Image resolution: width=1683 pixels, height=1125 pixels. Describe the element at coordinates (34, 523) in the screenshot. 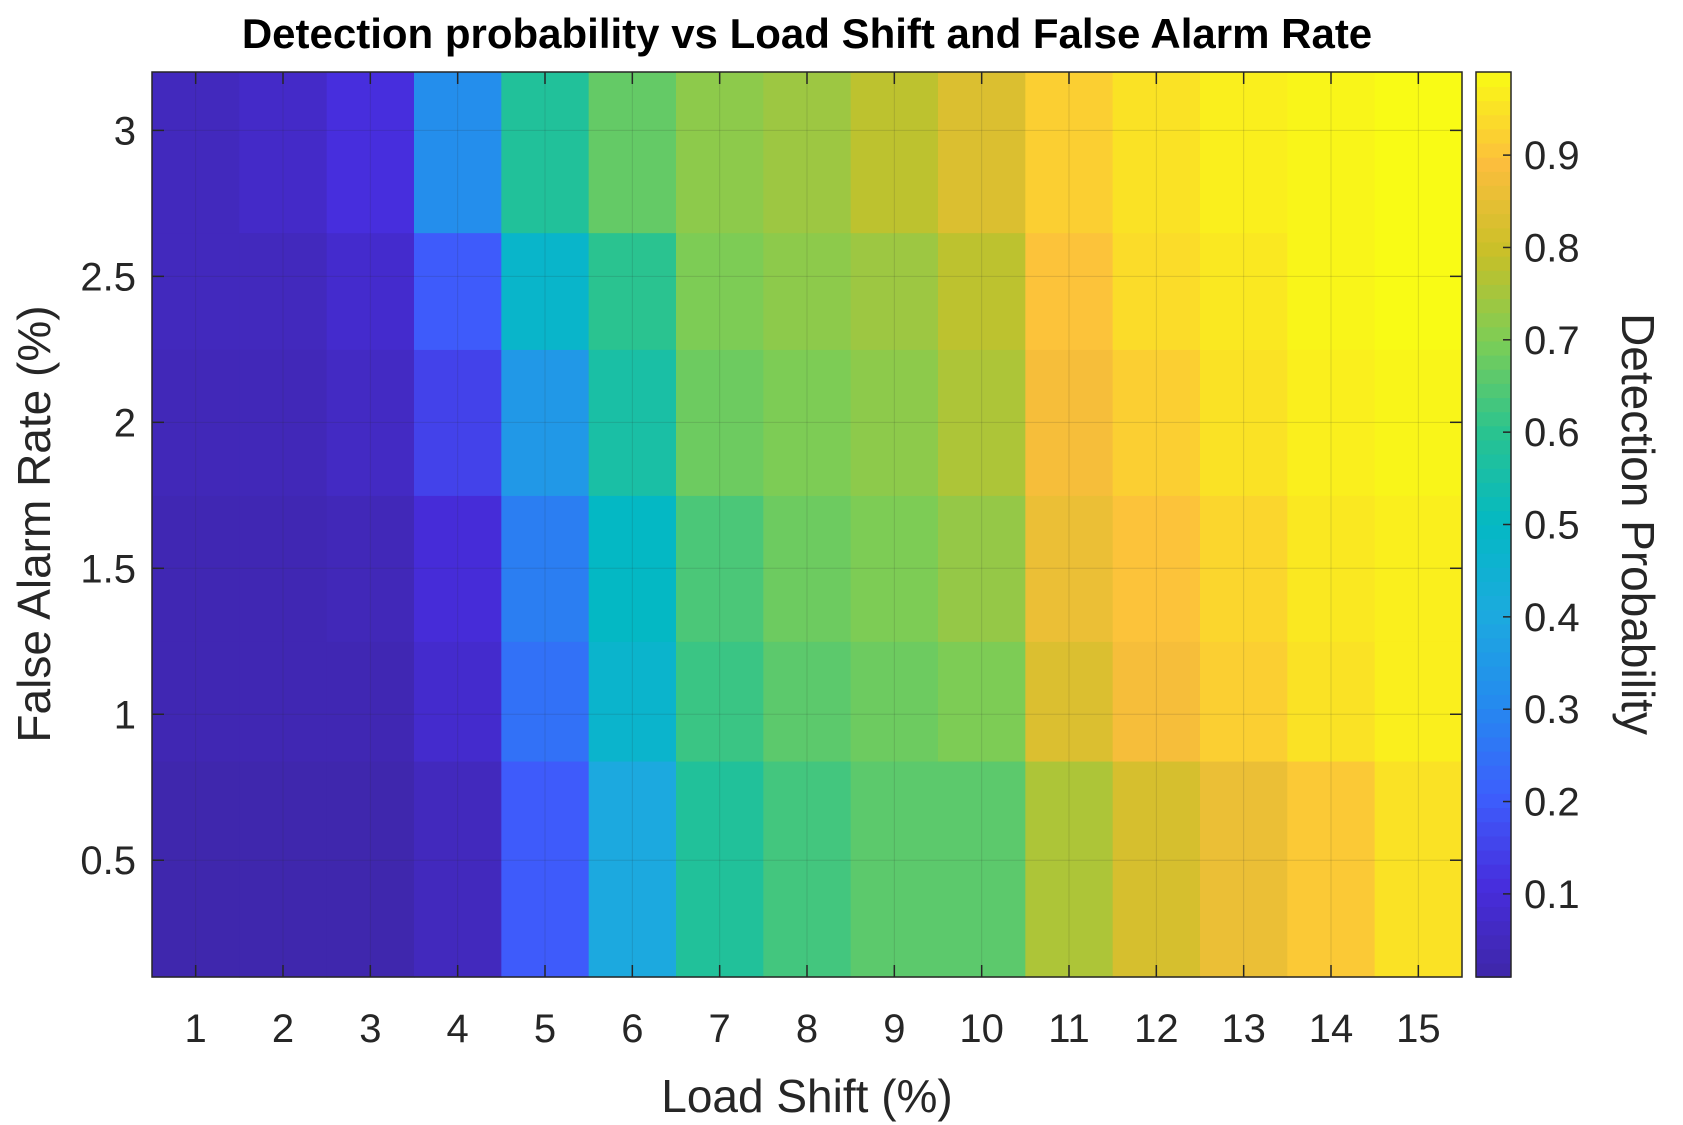

I see `y-axis-label: False Alarm Rate (%)` at that location.